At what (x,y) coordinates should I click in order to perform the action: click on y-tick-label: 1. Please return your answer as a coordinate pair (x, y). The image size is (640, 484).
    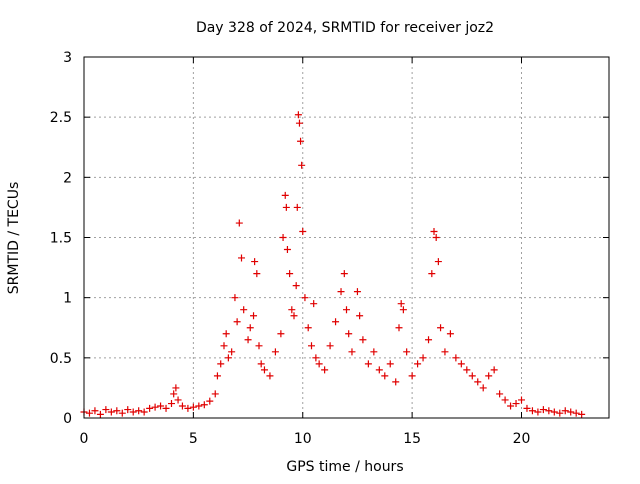
    Looking at the image, I should click on (67, 299).